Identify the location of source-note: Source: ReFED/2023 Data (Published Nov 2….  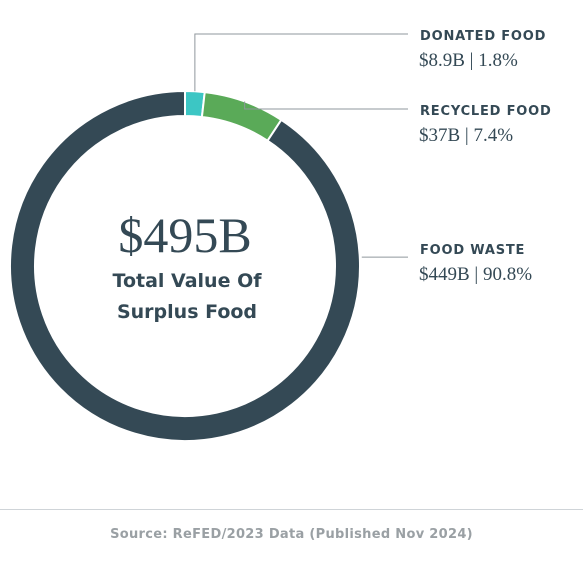
(291, 534).